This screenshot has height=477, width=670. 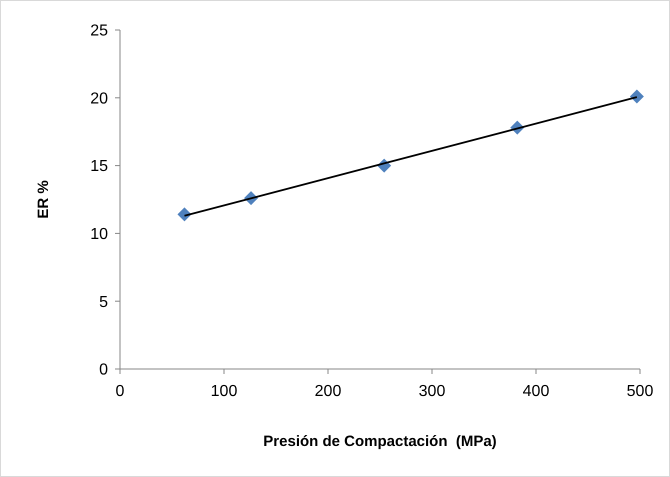 What do you see at coordinates (328, 391) in the screenshot?
I see `x-tick-label: 200` at bounding box center [328, 391].